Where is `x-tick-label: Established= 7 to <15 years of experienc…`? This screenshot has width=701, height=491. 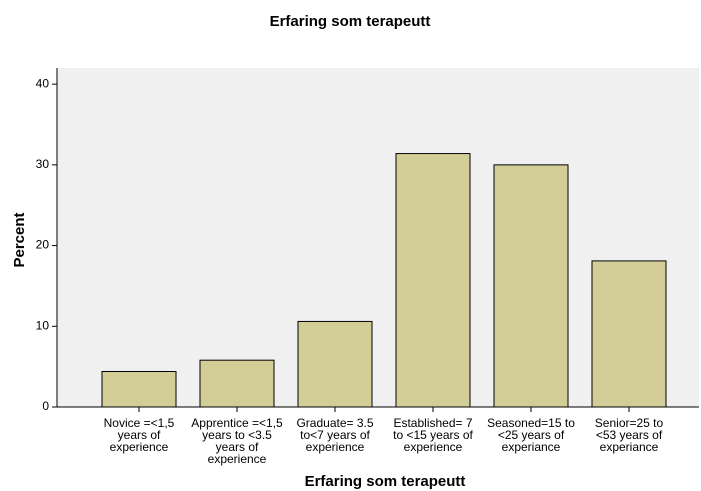
x-tick-label: Established= 7 to <15 years of experienc… is located at coordinates (433, 435).